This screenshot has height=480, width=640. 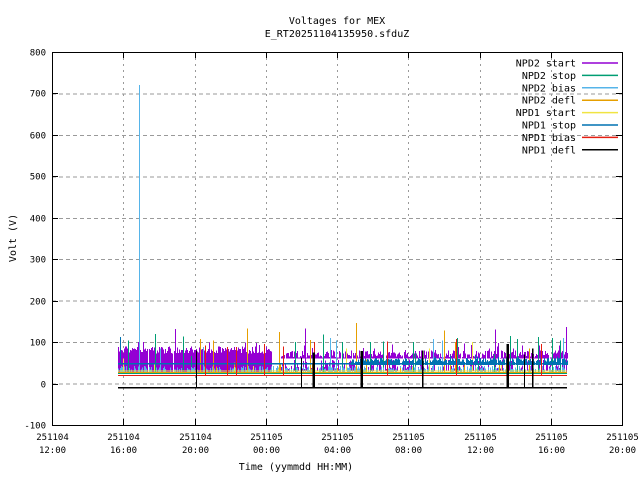 I want to click on y-axis-label: Volt (V), so click(x=13, y=238).